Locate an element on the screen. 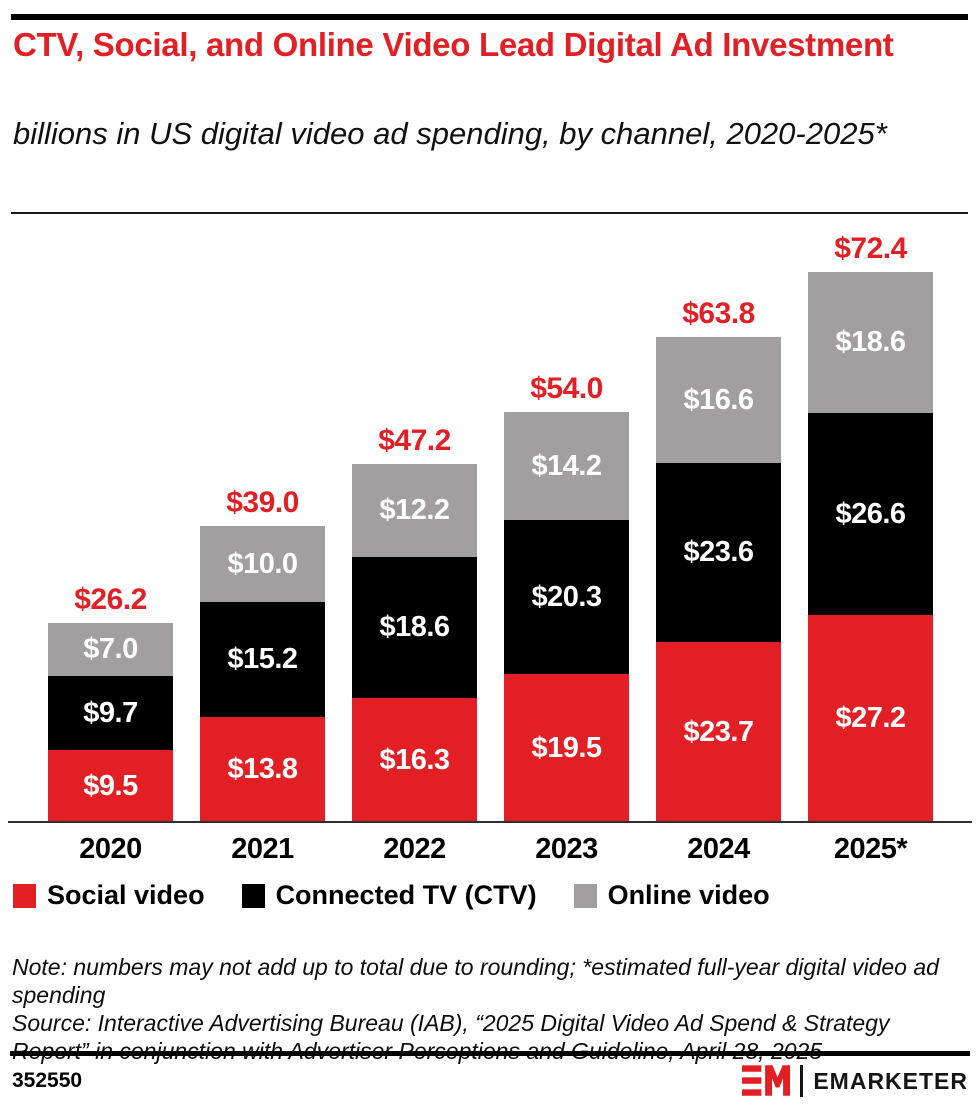 The height and width of the screenshot is (1106, 980). segment-value-label: $12.2 is located at coordinates (414, 510).